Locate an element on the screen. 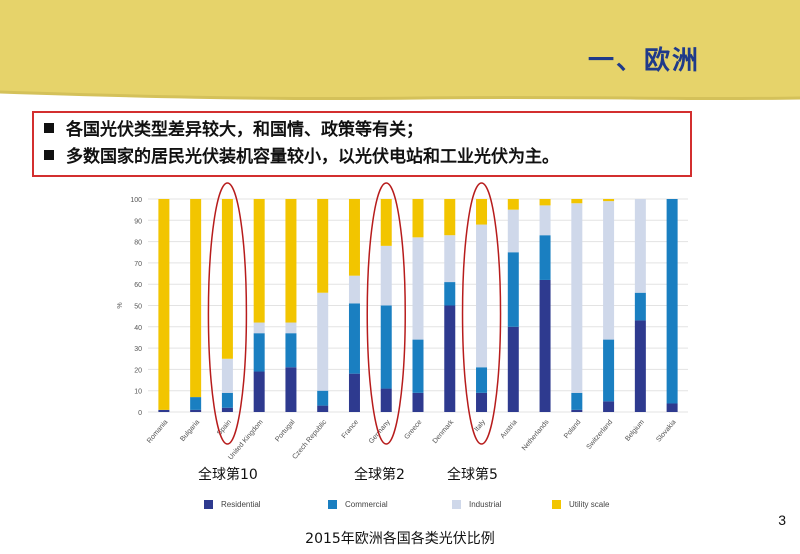  bullet-2: 多数国家的居民光伏装机容量较小，以光伏电站和工业光伏为主。 is located at coordinates (362, 157).